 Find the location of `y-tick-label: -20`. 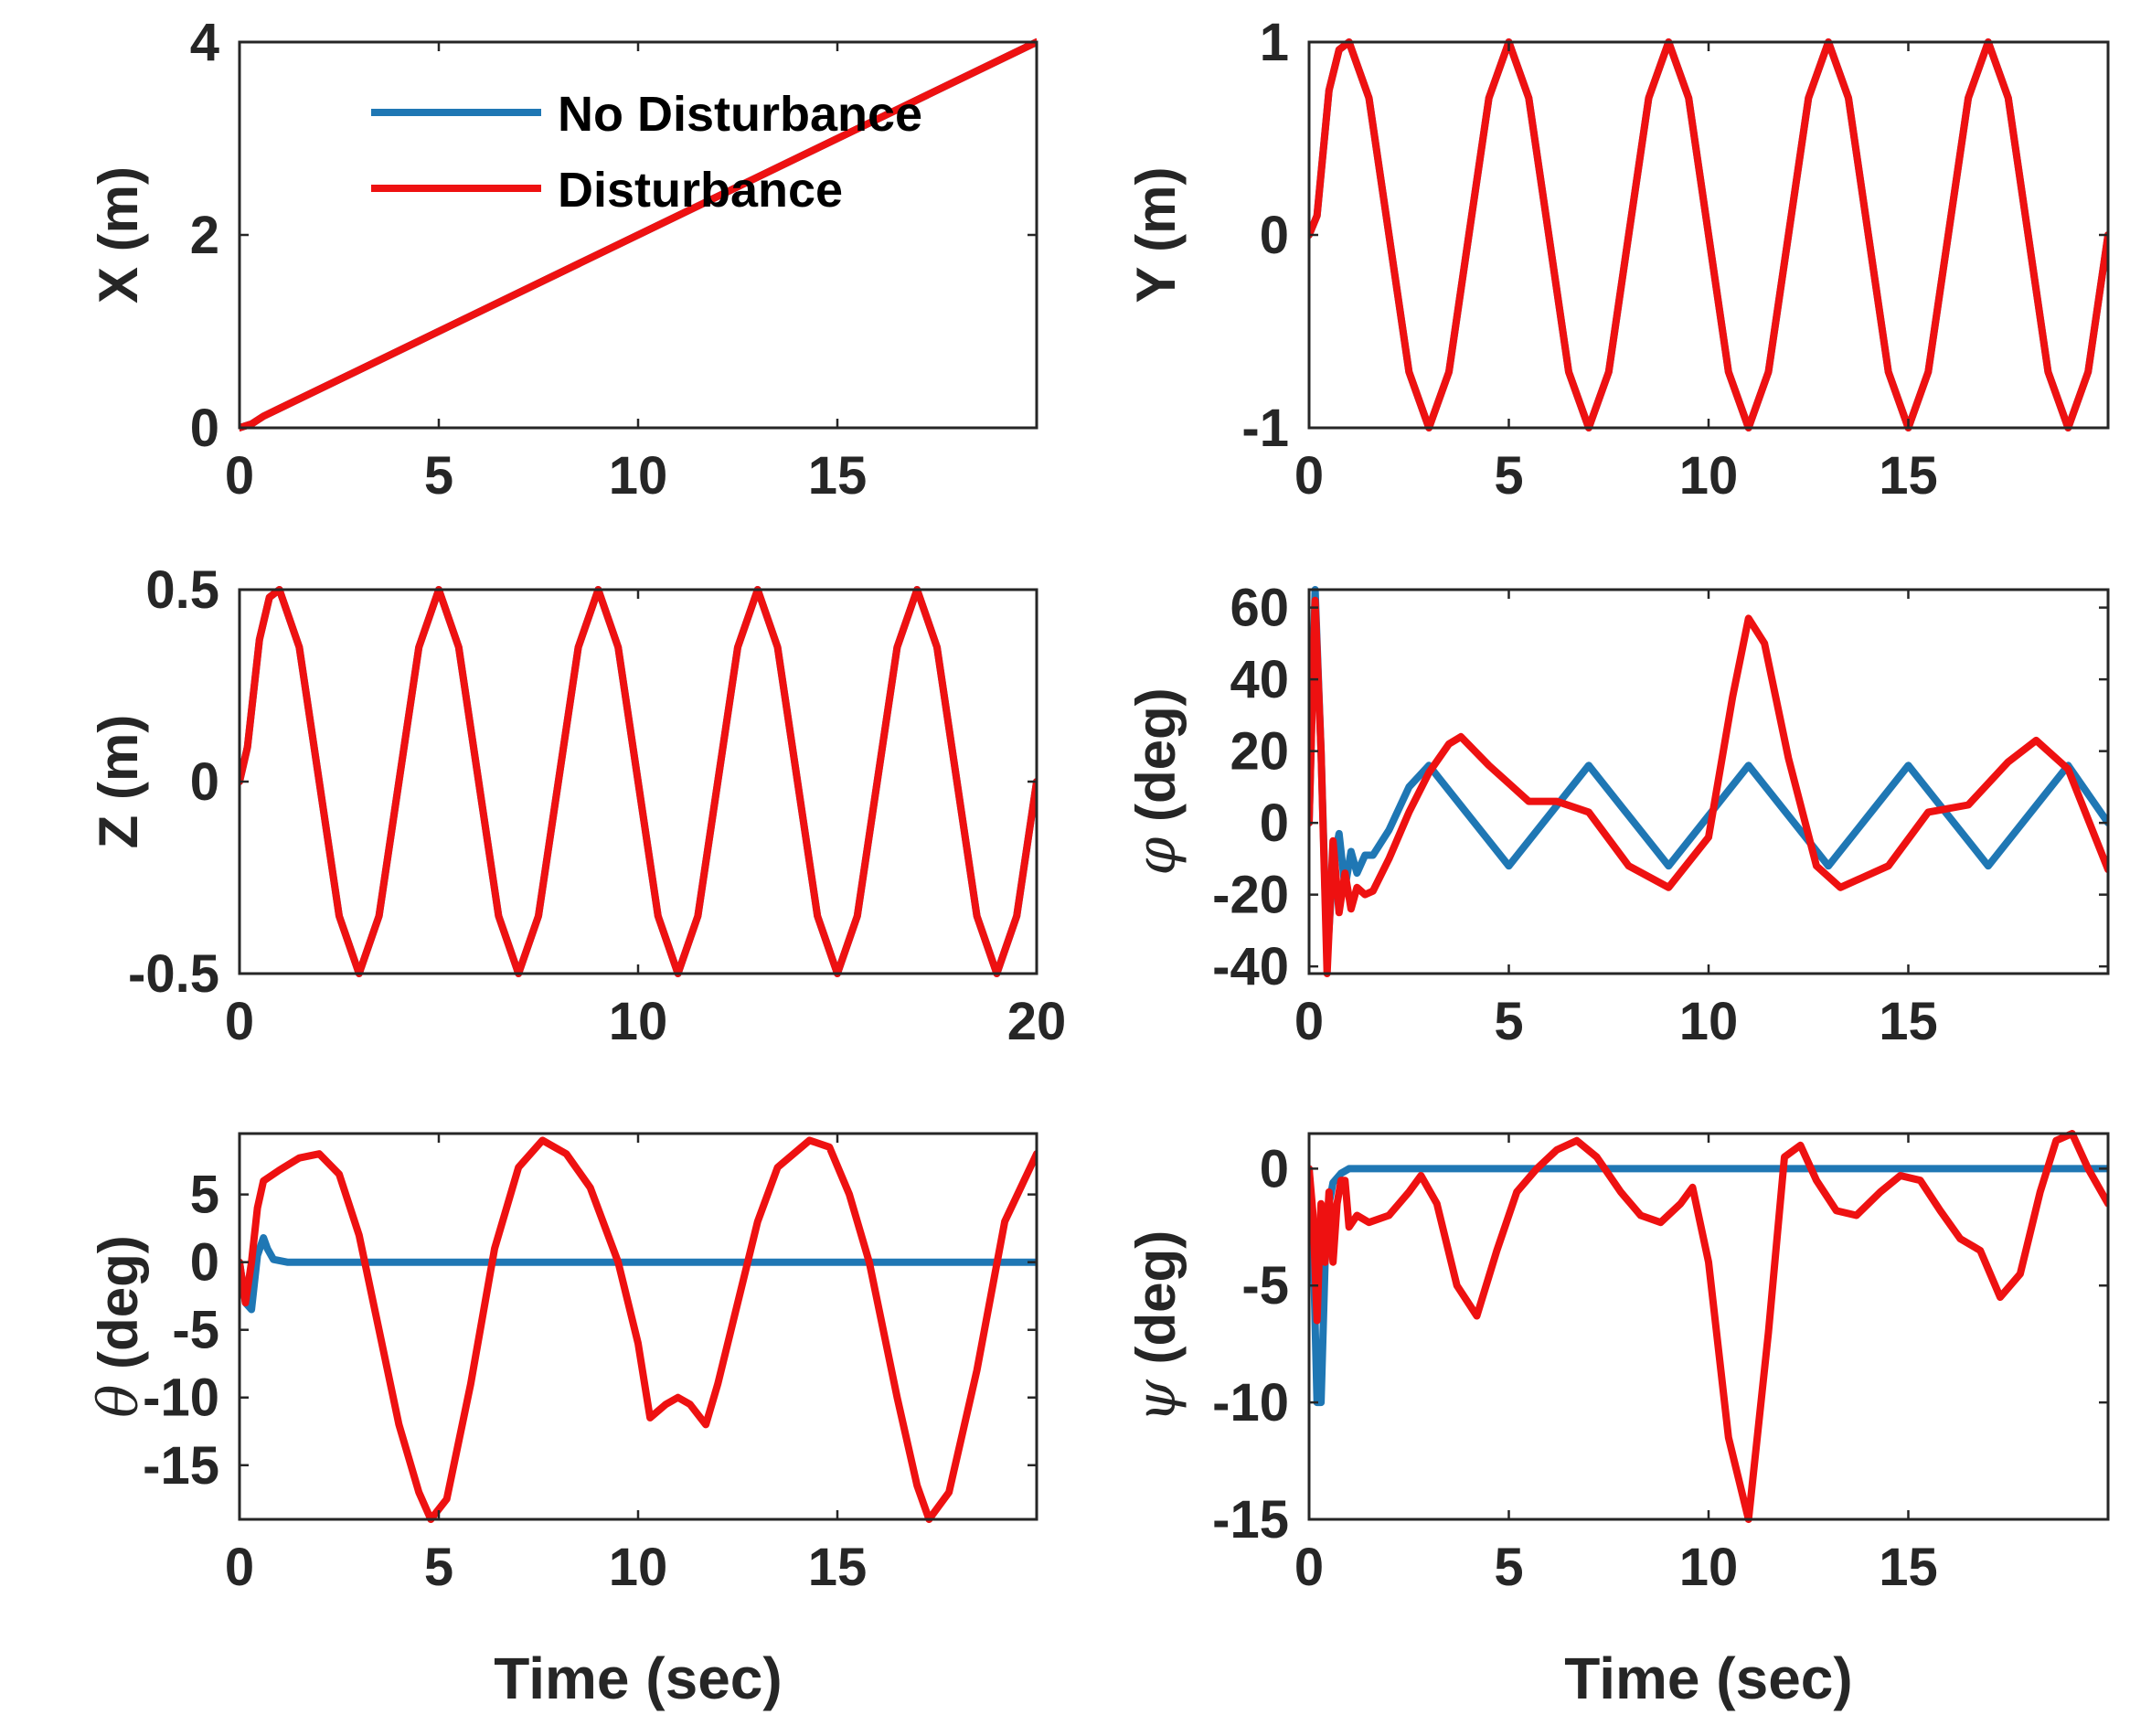

y-tick-label: -20 is located at coordinates (1250, 895).